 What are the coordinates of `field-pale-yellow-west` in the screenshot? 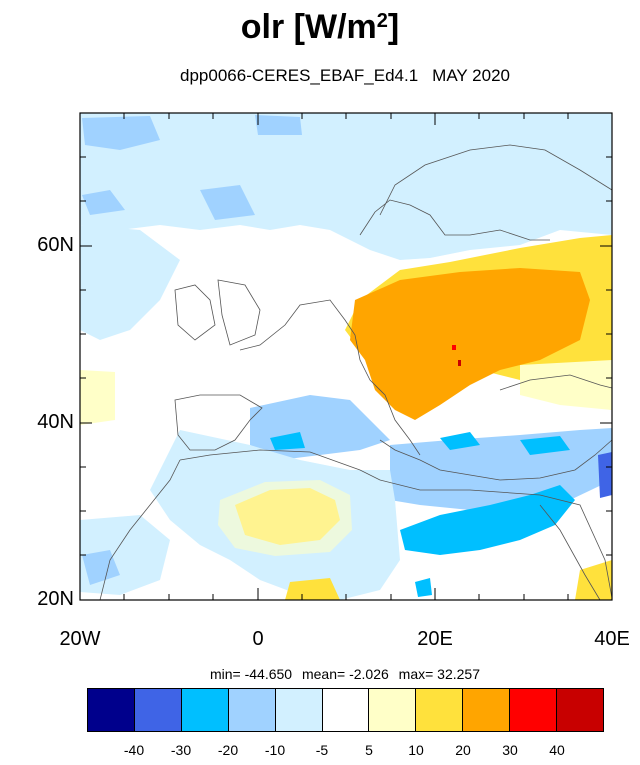 It's located at (97, 397).